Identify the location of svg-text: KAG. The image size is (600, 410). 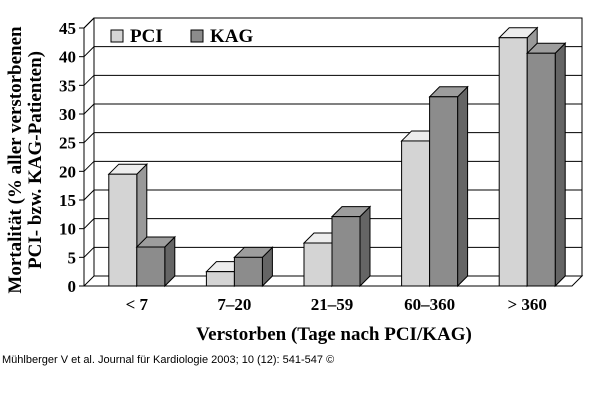
(232, 36).